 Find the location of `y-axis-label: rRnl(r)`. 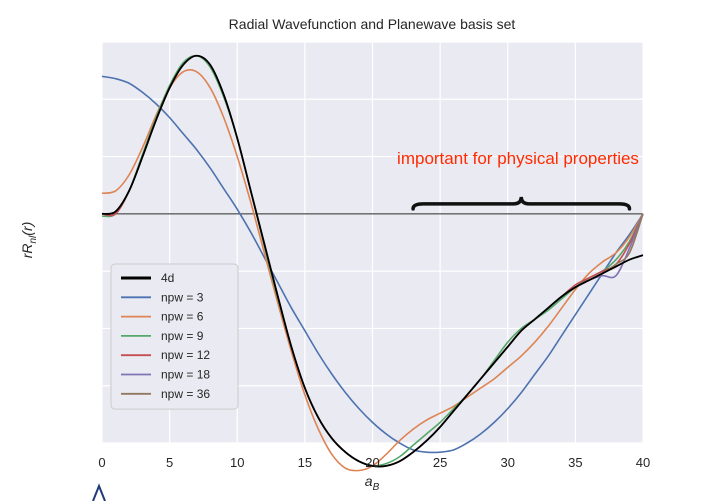

y-axis-label: rRnl(r) is located at coordinates (29, 240).